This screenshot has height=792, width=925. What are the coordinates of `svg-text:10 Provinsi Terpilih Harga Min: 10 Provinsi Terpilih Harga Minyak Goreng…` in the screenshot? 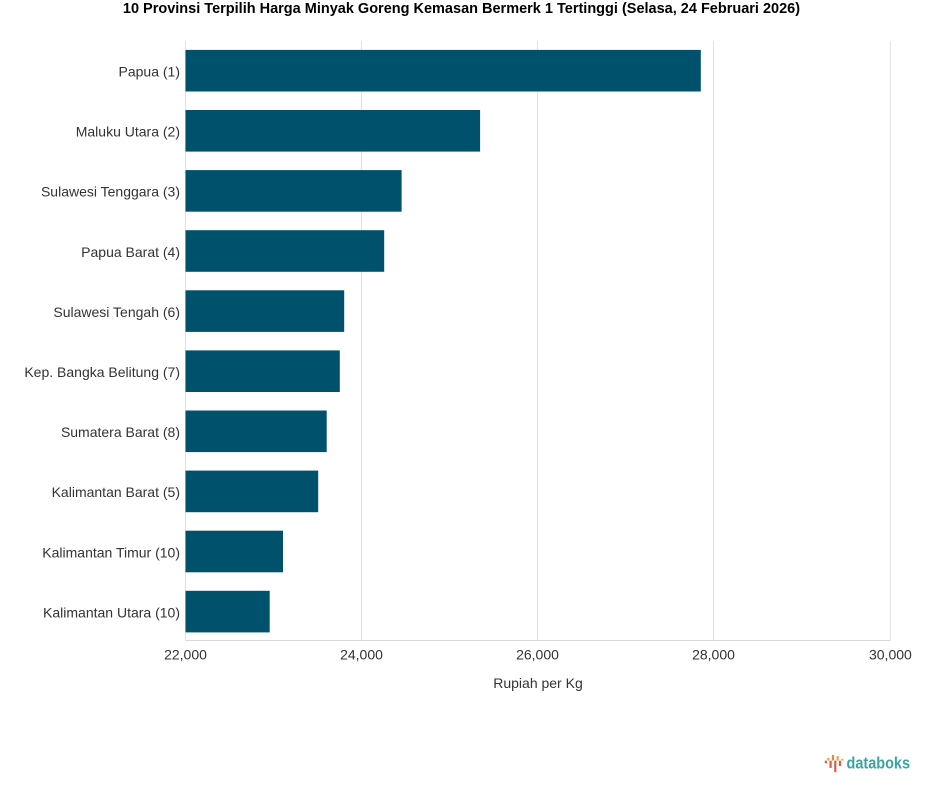 It's located at (461, 9).